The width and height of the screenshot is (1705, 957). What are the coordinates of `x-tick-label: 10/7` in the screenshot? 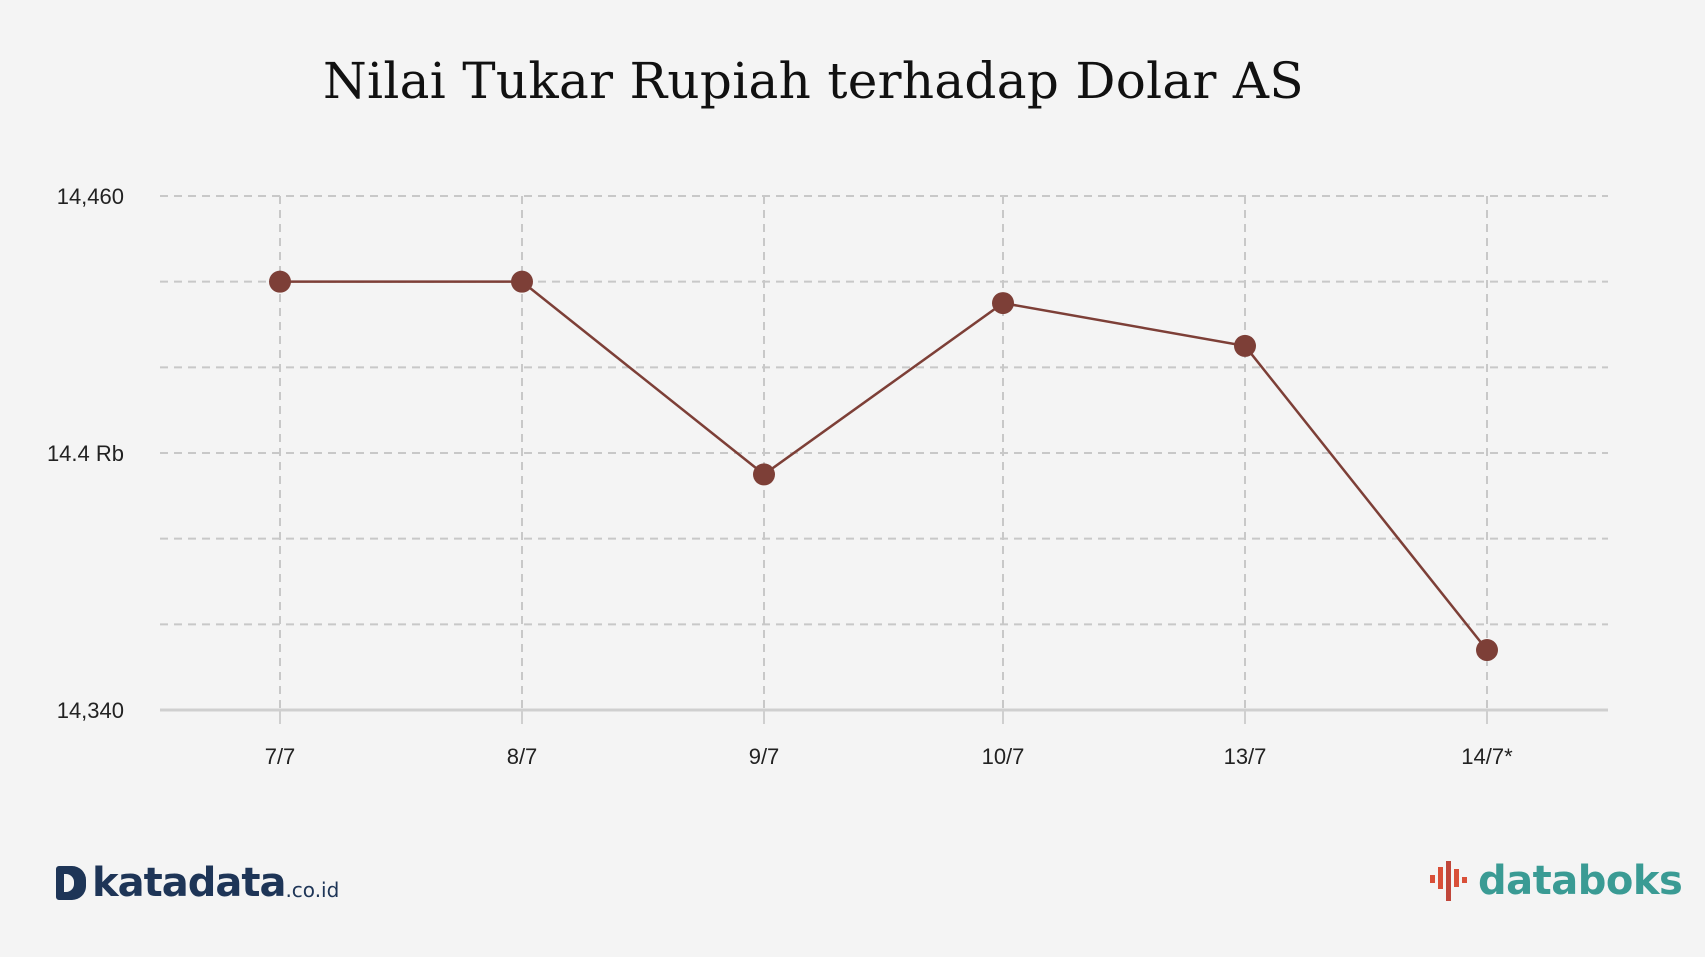 It's located at (1003, 756).